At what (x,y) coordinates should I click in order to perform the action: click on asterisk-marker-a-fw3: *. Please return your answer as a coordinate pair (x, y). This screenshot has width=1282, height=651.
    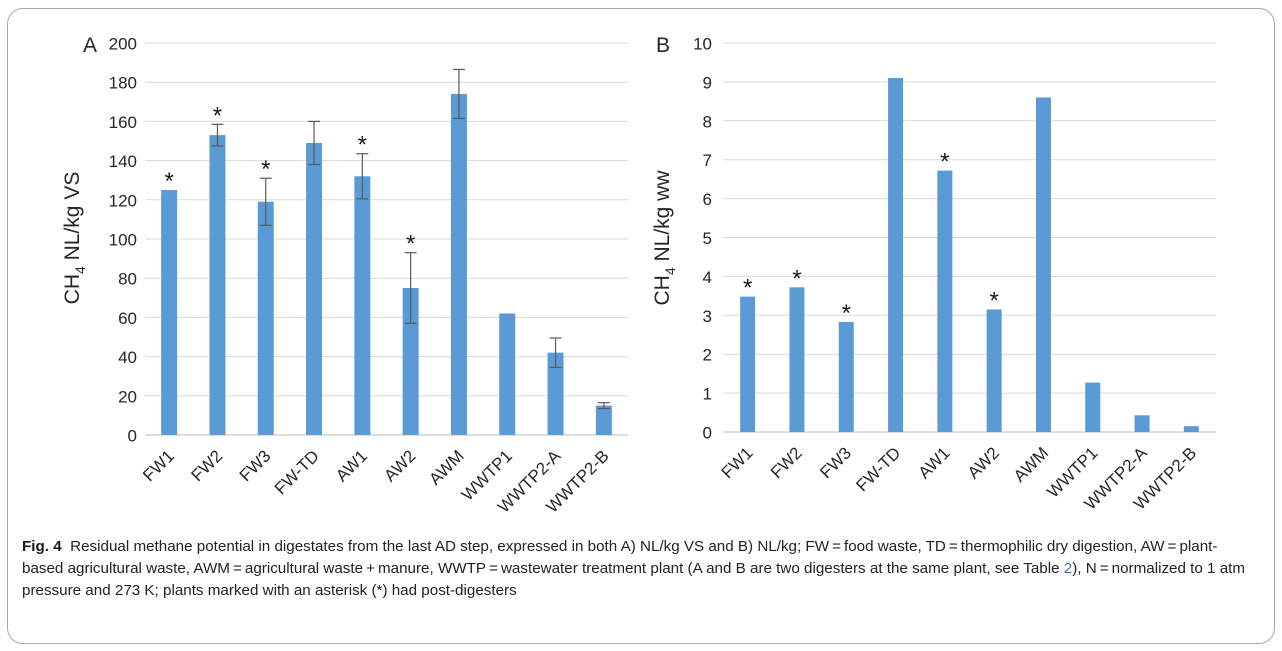
    Looking at the image, I should click on (265, 169).